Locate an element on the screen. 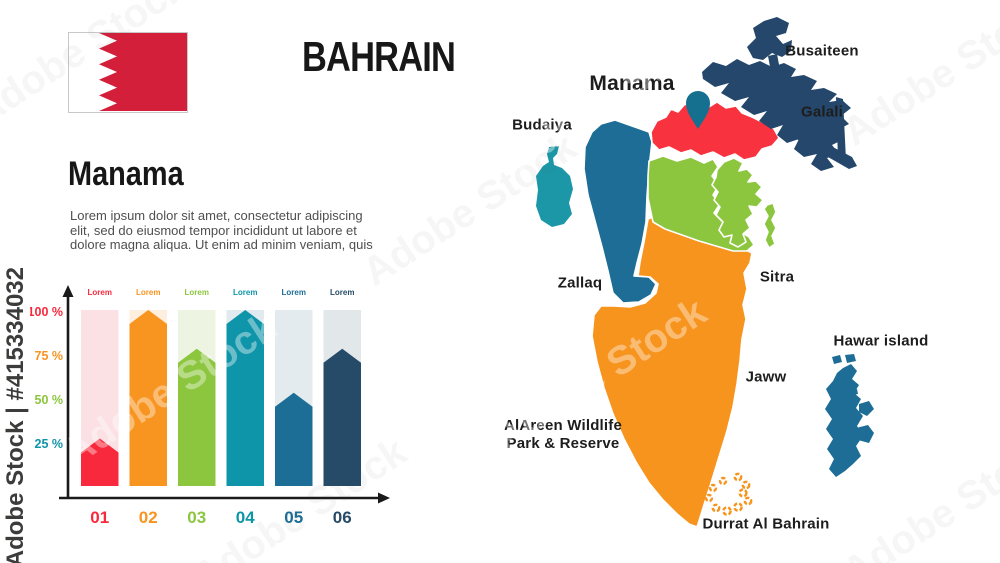 Image resolution: width=1000 pixels, height=563 pixels. map-label-zallaq: Zallaq is located at coordinates (580, 283).